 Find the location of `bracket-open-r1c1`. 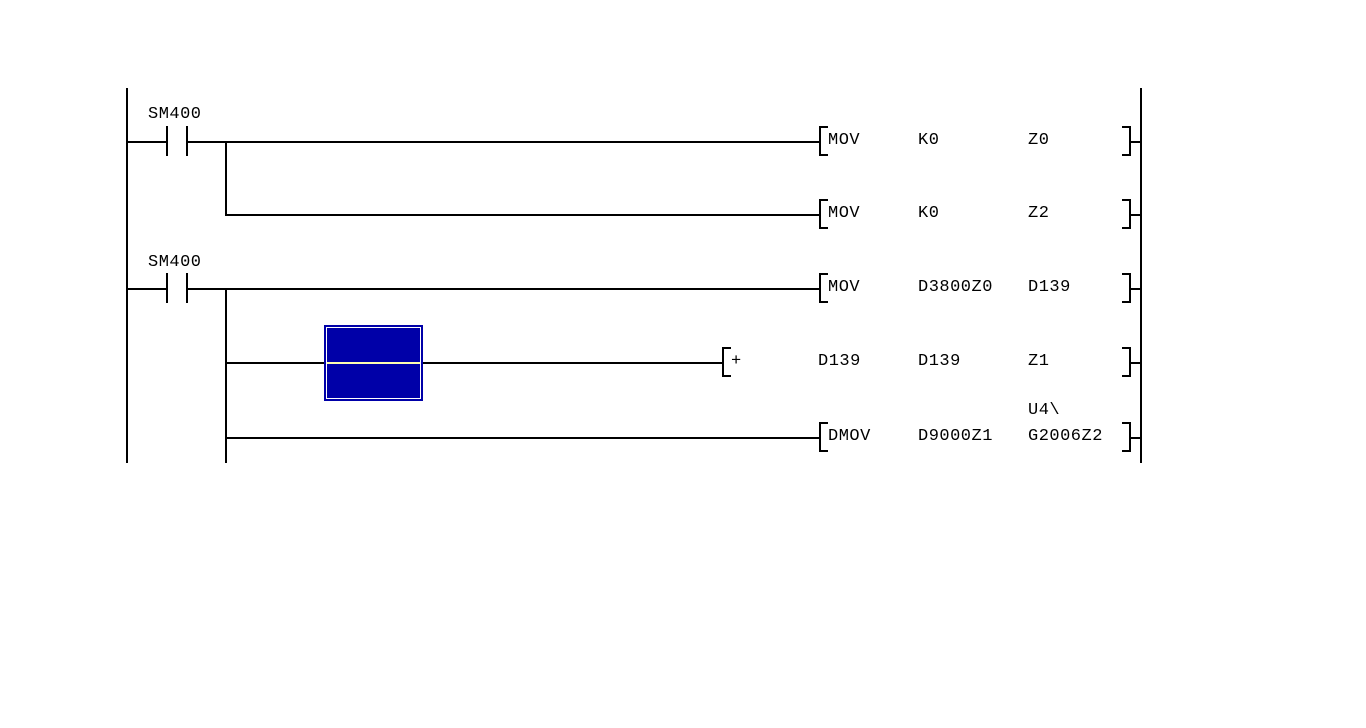

bracket-open-r1c1 is located at coordinates (823, 141).